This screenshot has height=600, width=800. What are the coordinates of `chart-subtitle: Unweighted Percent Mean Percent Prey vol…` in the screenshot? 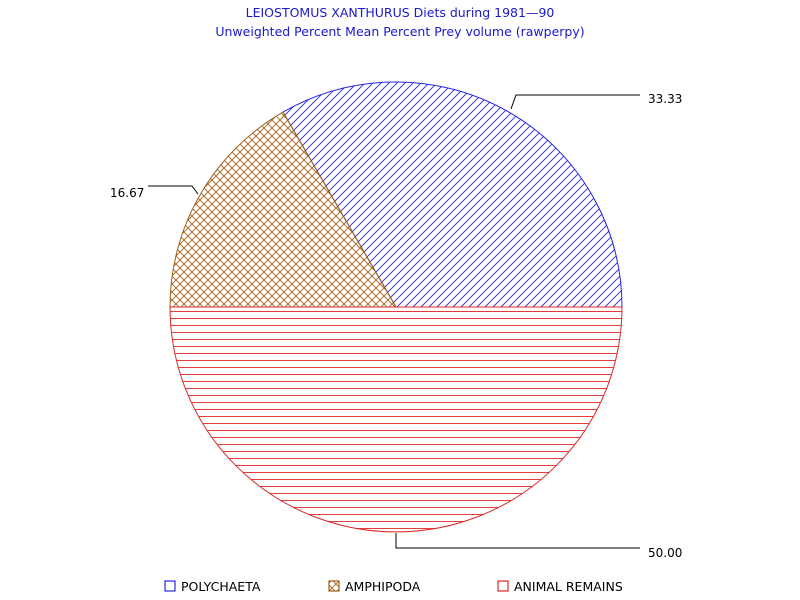 It's located at (399, 31).